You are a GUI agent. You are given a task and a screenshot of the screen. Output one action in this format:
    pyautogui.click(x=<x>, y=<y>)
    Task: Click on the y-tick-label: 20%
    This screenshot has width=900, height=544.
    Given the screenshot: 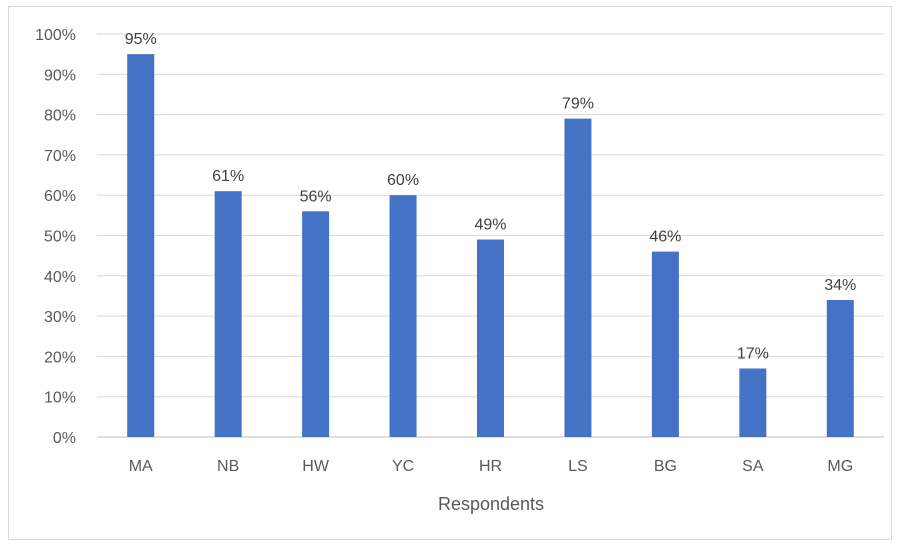 What is the action you would take?
    pyautogui.click(x=60, y=357)
    